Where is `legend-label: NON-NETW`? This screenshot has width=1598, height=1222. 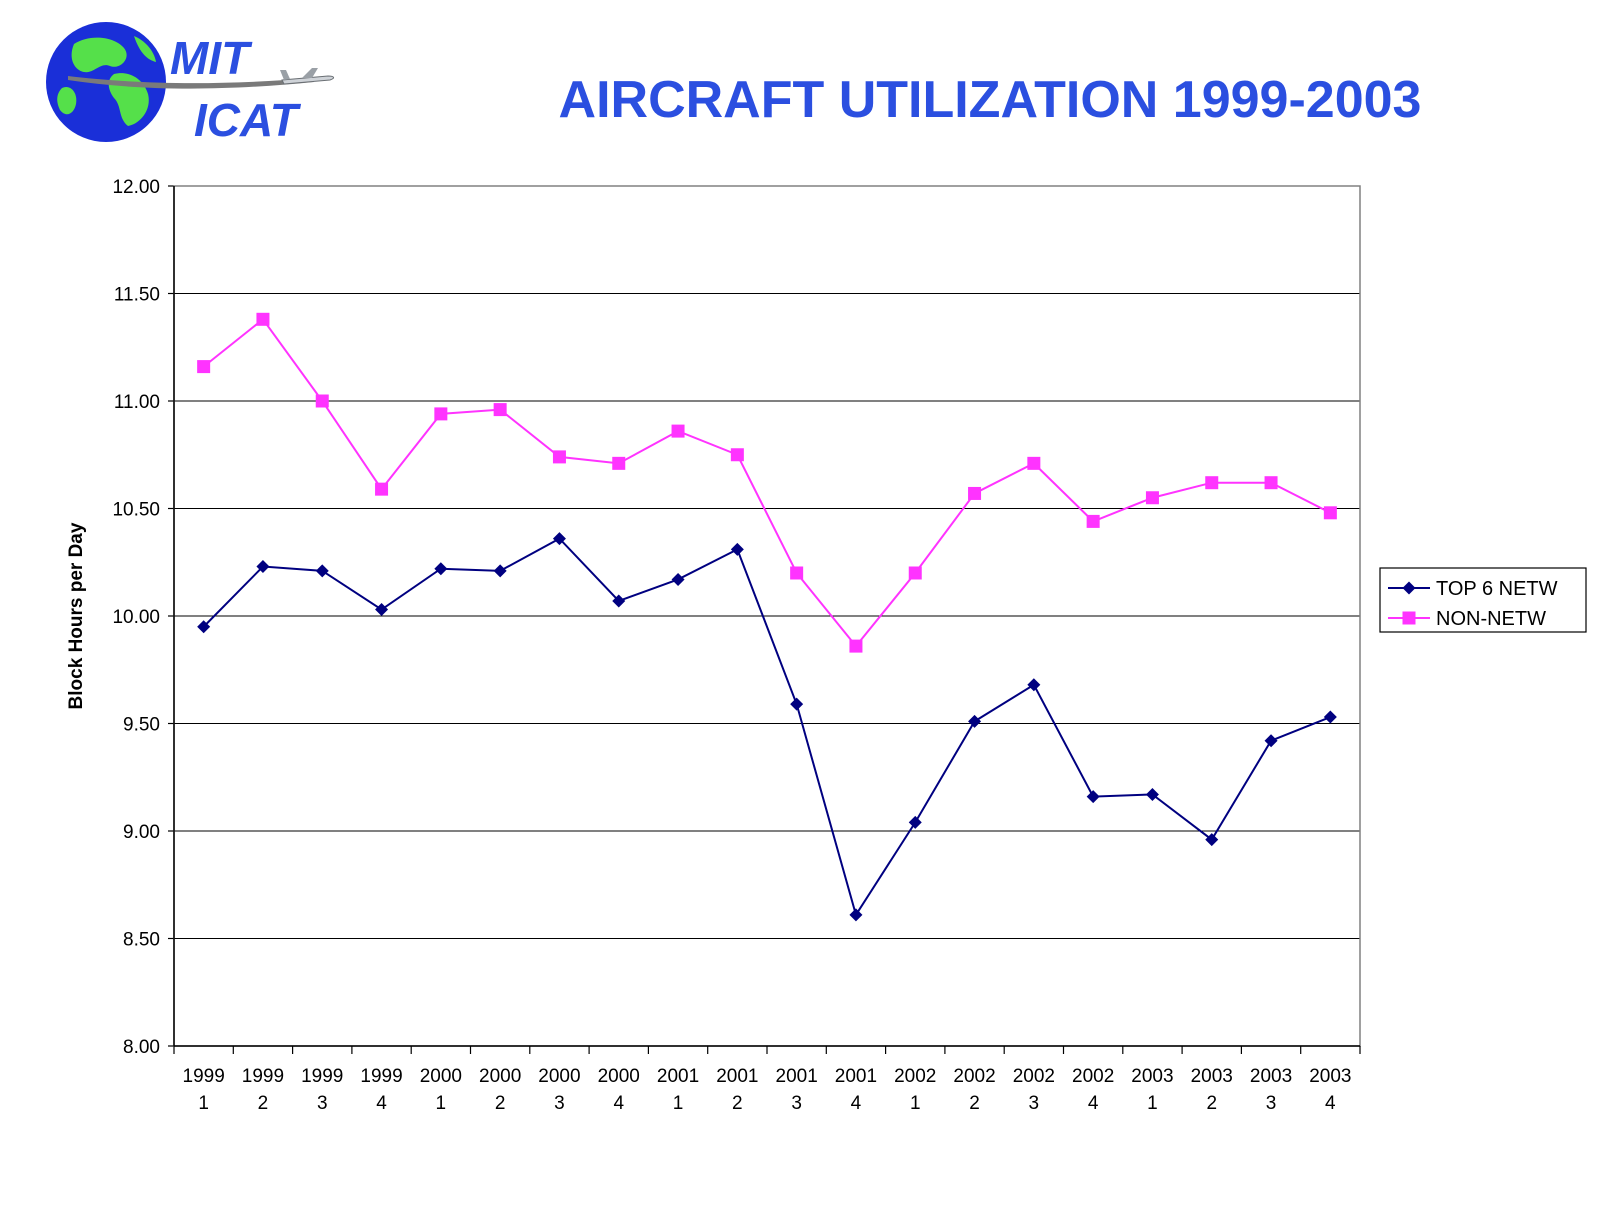 legend-label: NON-NETW is located at coordinates (1491, 619).